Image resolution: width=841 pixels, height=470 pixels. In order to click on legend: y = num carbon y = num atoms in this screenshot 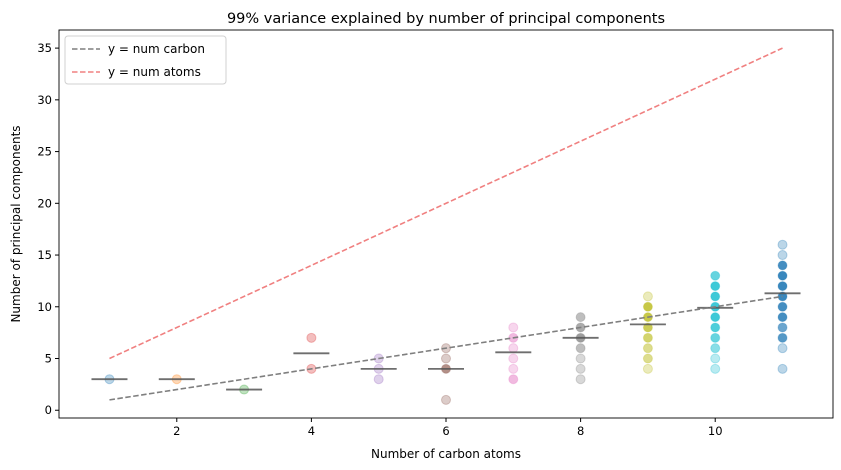, I will do `click(145, 60)`.